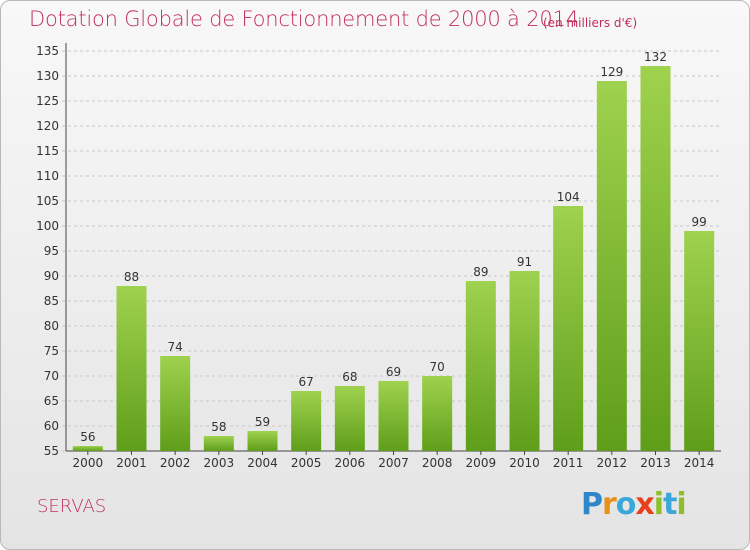 The width and height of the screenshot is (750, 550). What do you see at coordinates (131, 277) in the screenshot?
I see `bar-value-label: 88` at bounding box center [131, 277].